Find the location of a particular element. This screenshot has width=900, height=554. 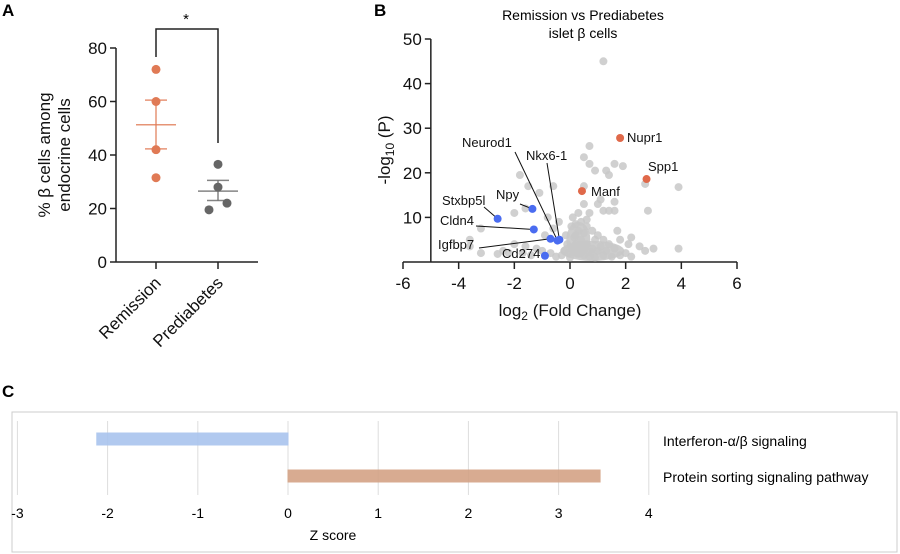

gene-label: Spp1 is located at coordinates (663, 166).